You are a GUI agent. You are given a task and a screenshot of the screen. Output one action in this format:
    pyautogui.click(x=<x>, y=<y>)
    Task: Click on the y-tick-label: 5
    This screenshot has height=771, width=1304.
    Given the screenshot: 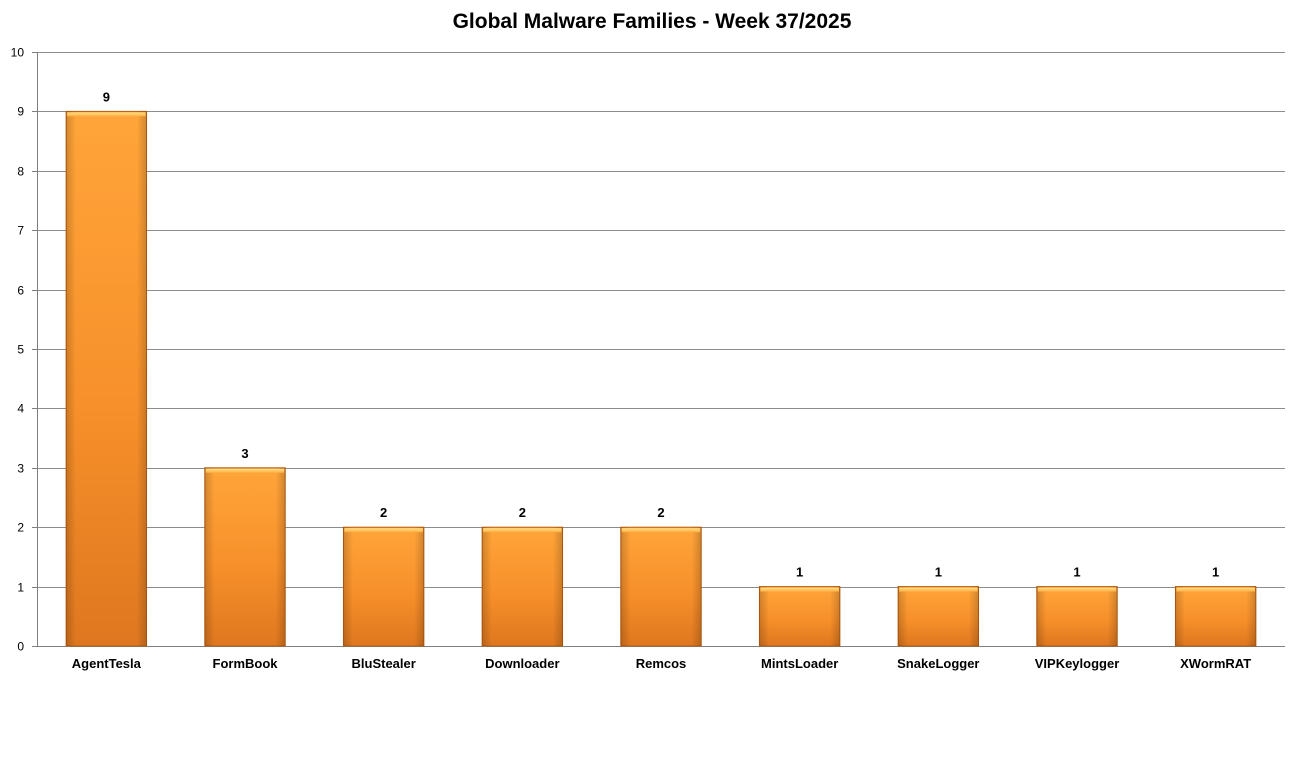 What is the action you would take?
    pyautogui.click(x=20, y=350)
    